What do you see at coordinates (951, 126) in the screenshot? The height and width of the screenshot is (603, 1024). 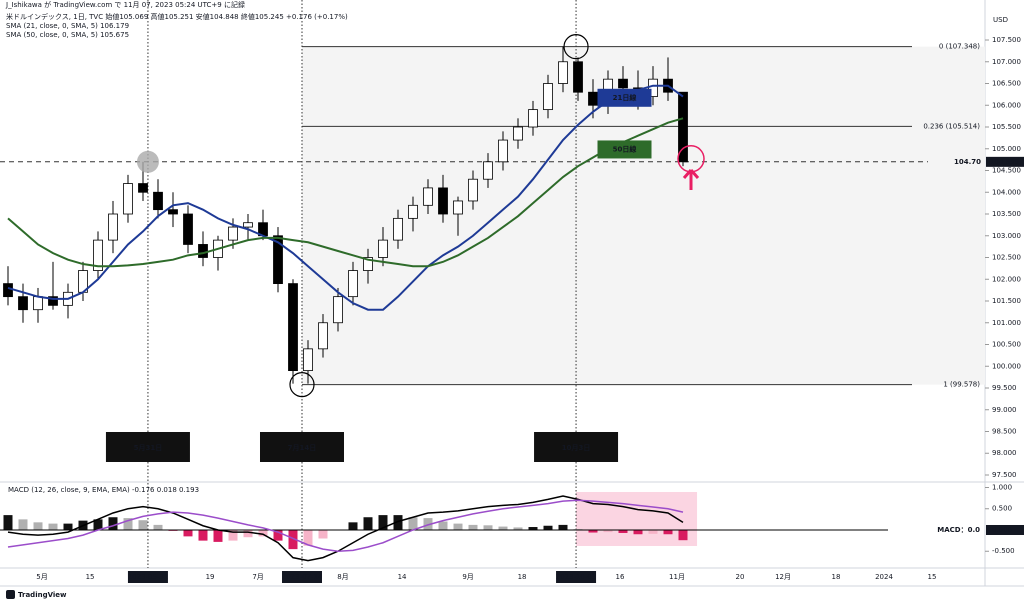 I see `fib-label: 0.236 (105.514)` at bounding box center [951, 126].